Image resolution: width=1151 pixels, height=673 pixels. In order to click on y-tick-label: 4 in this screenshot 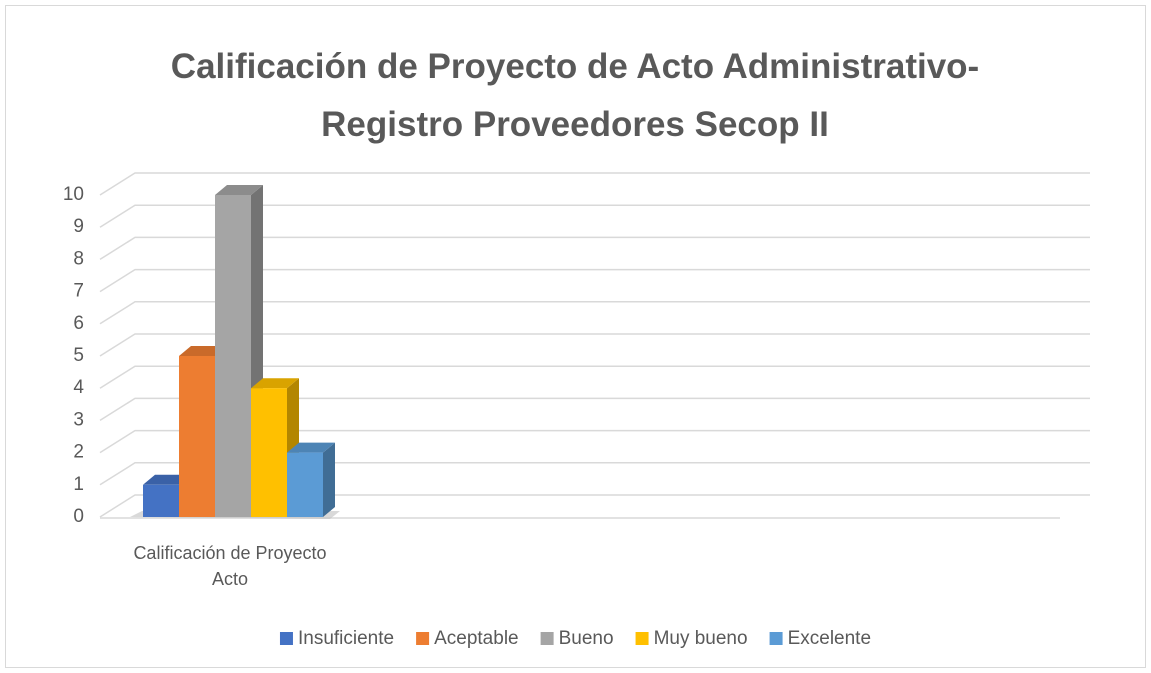, I will do `click(78, 387)`.